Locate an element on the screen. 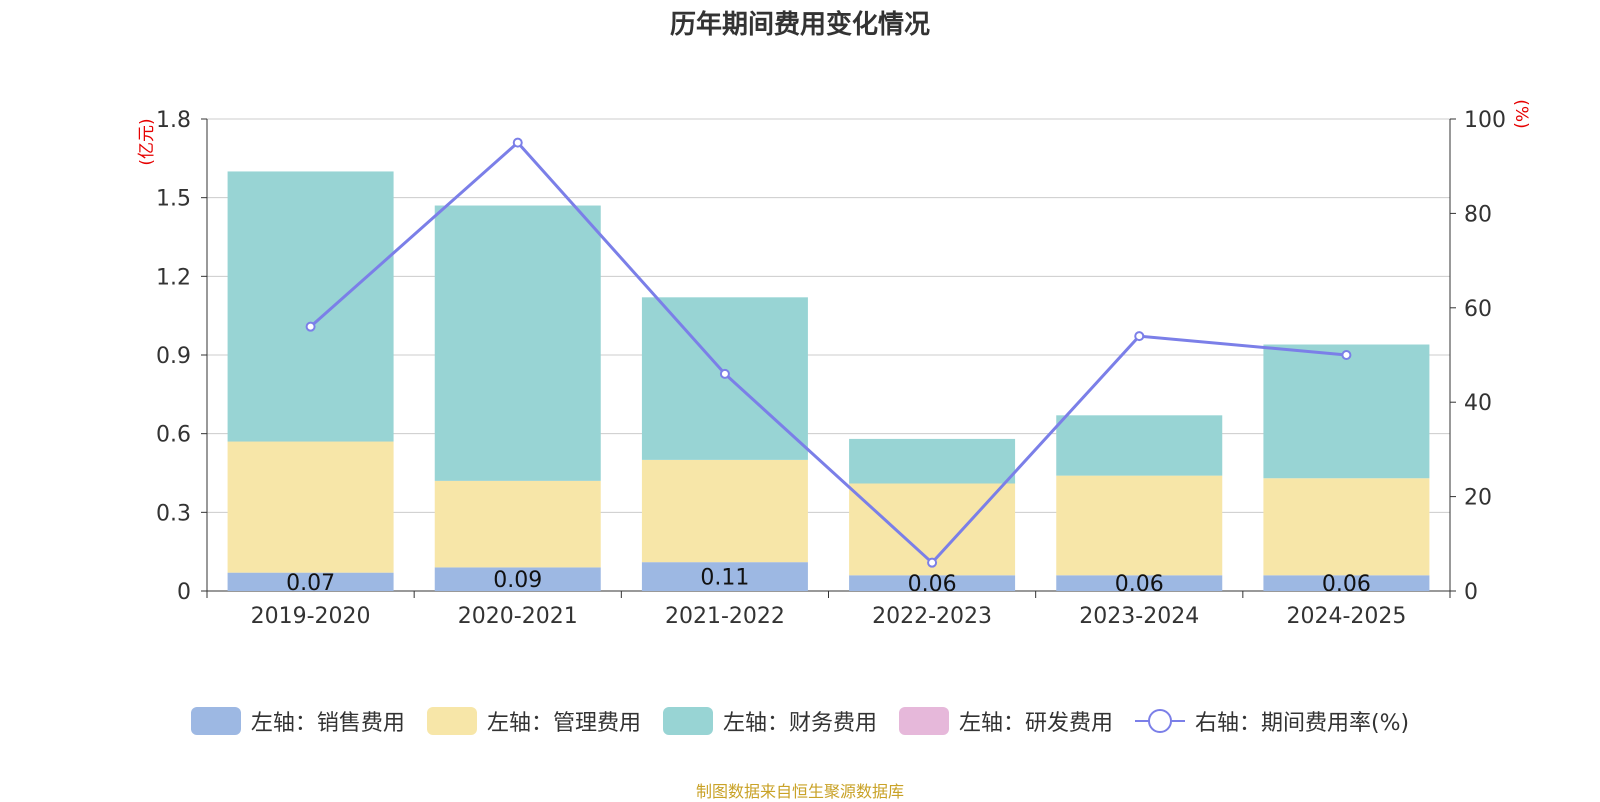 The image size is (1600, 802). legend-item: 左轴：财务费用 is located at coordinates (769, 721).